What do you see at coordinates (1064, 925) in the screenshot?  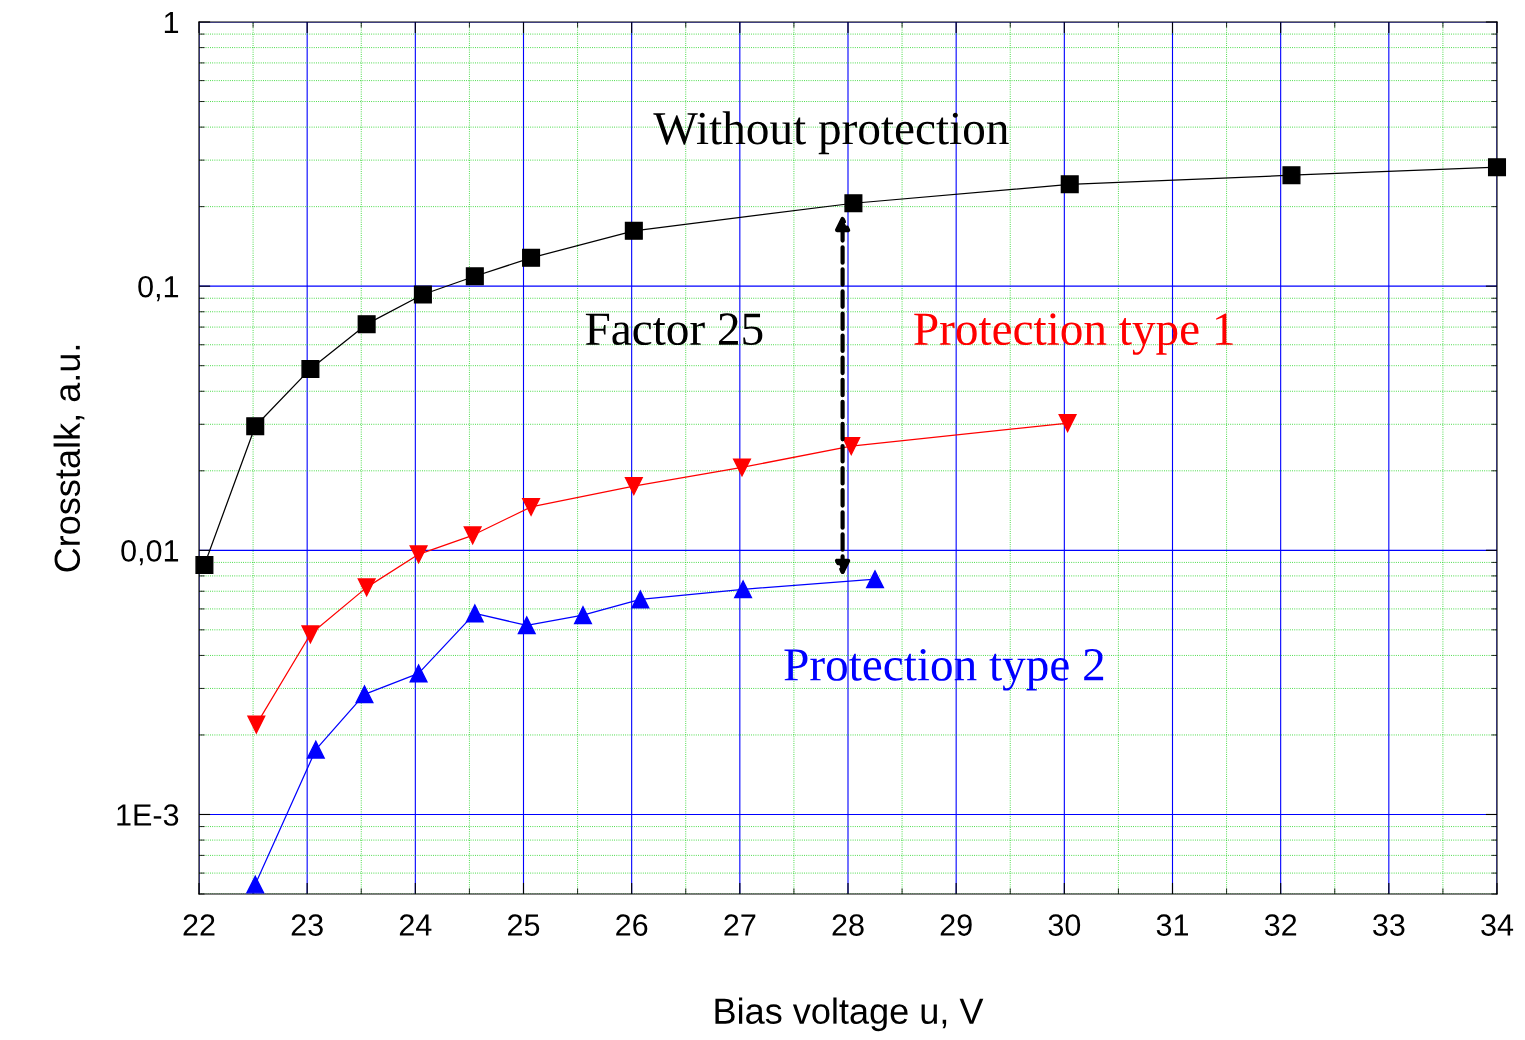 I see `x-tick-label: 30` at bounding box center [1064, 925].